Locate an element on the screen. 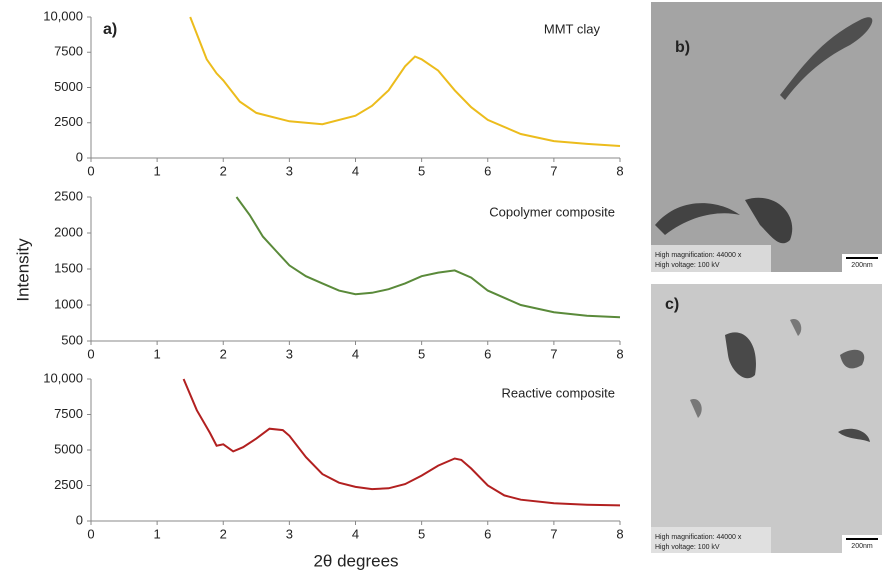  y-tick-label: 500 is located at coordinates (72, 339).